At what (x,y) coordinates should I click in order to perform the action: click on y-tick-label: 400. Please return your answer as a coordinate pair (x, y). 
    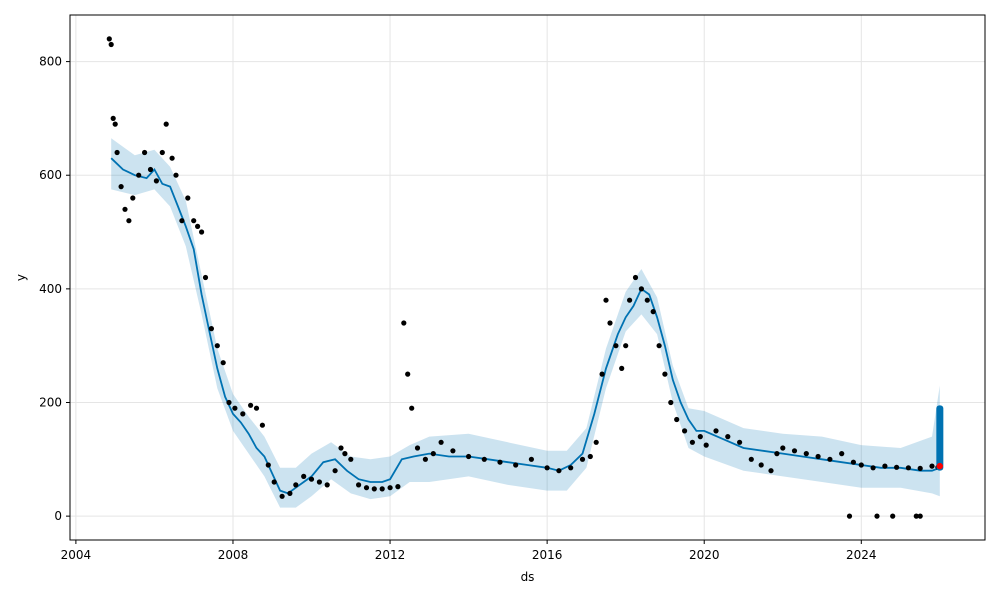
    Looking at the image, I should click on (50, 289).